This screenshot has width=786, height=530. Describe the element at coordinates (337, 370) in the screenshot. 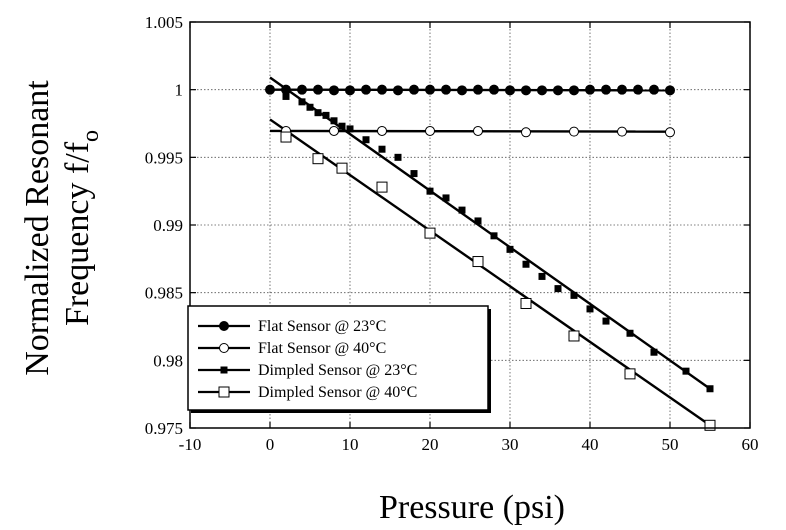

I see `legend-label: Dimpled Sensor @ 23°C` at that location.